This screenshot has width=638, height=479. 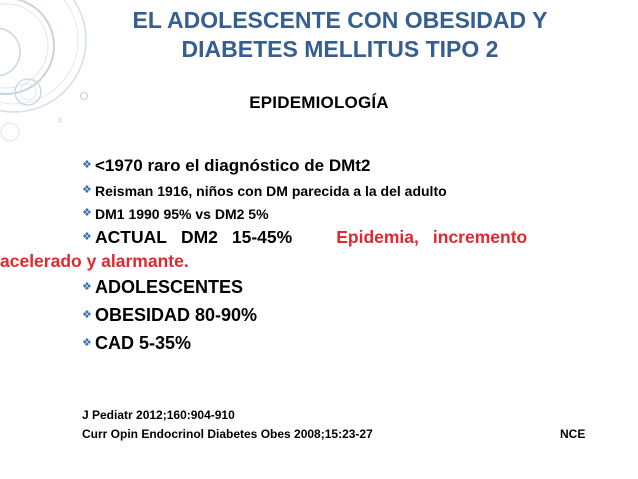 What do you see at coordinates (158, 415) in the screenshot?
I see `reference-item: J Pediatr 2012;160:904-910` at bounding box center [158, 415].